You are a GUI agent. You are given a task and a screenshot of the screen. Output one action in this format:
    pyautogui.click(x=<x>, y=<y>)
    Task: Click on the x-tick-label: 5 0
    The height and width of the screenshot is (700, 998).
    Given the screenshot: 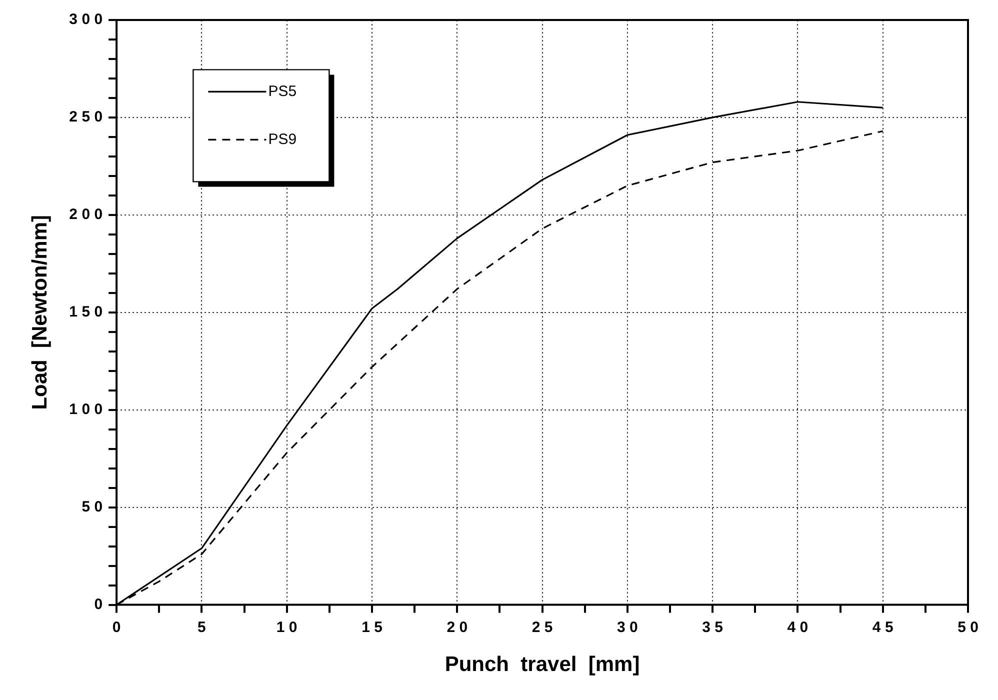 What is the action you would take?
    pyautogui.click(x=968, y=627)
    